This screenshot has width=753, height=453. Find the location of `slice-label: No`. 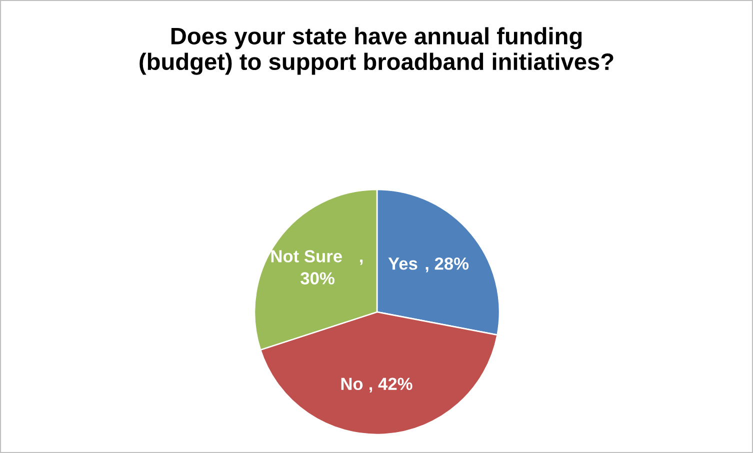

slice-label: No is located at coordinates (352, 384).